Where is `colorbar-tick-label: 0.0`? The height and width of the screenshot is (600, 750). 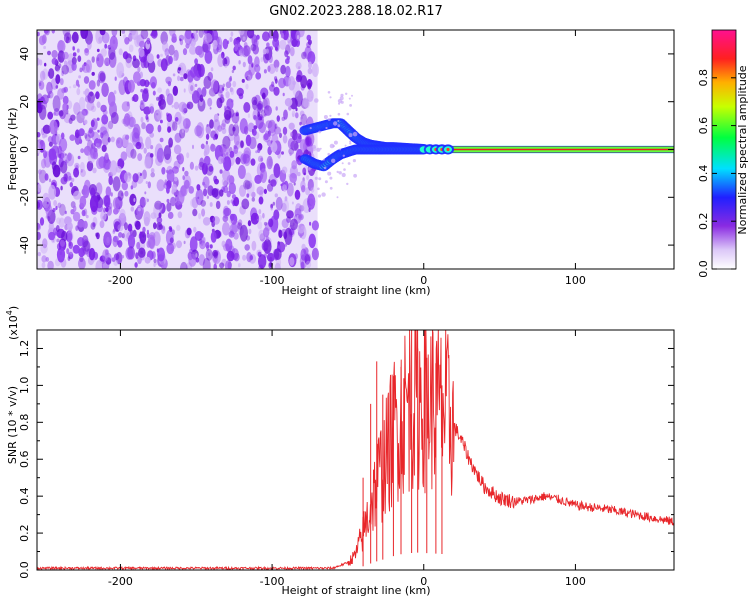 colorbar-tick-label: 0.0 is located at coordinates (703, 269).